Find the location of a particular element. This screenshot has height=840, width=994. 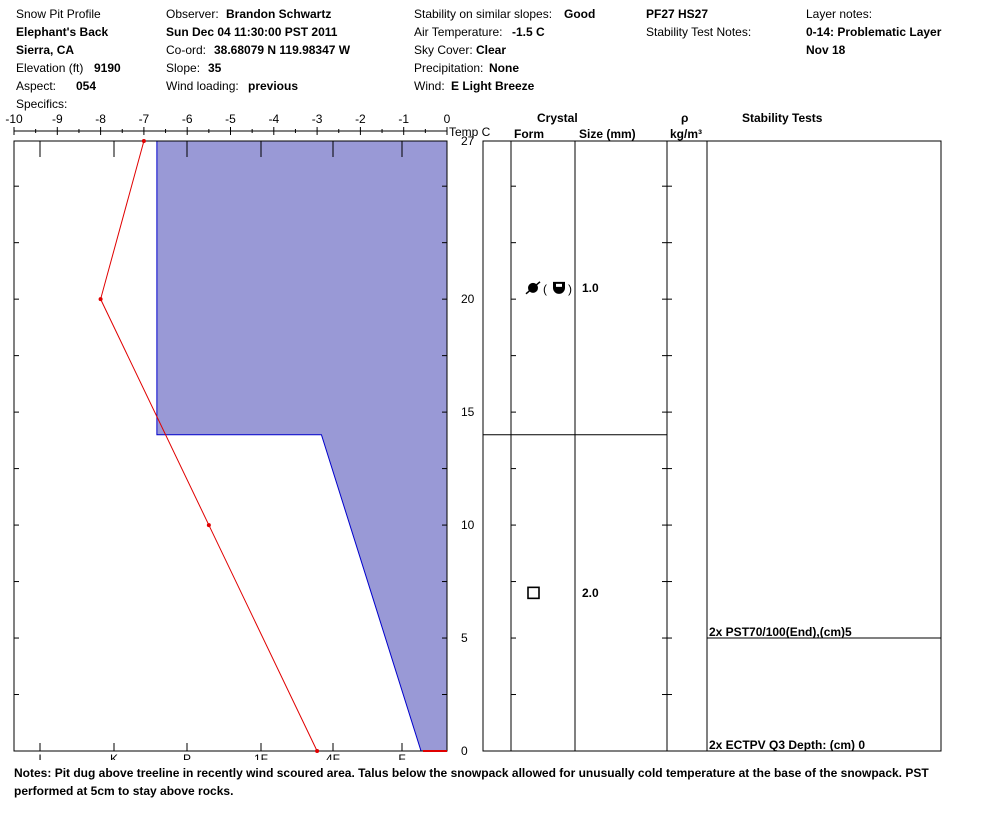

sky-cover-value: Clear is located at coordinates (491, 50).